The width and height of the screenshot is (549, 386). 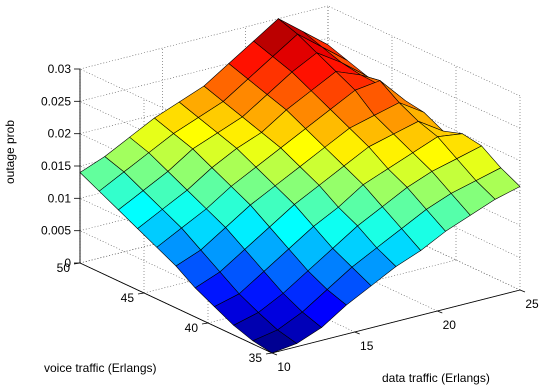 What do you see at coordinates (284, 367) in the screenshot?
I see `x-tick-label: 10` at bounding box center [284, 367].